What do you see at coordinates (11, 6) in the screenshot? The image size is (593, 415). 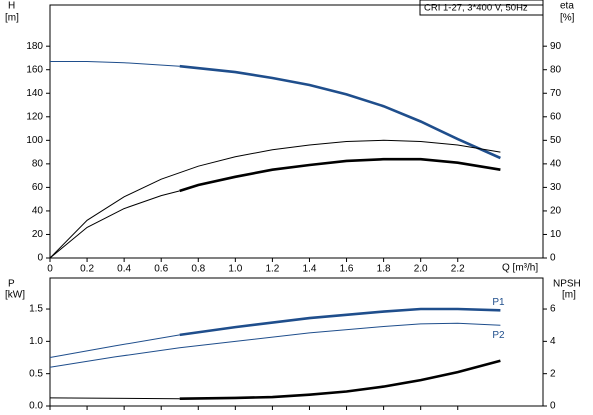 I see `y-label: H` at bounding box center [11, 6].